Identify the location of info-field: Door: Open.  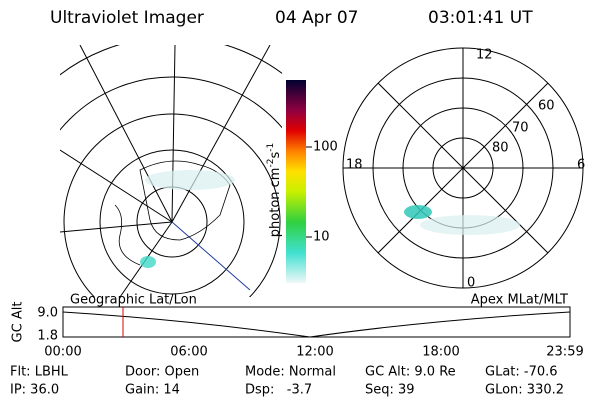
(162, 372).